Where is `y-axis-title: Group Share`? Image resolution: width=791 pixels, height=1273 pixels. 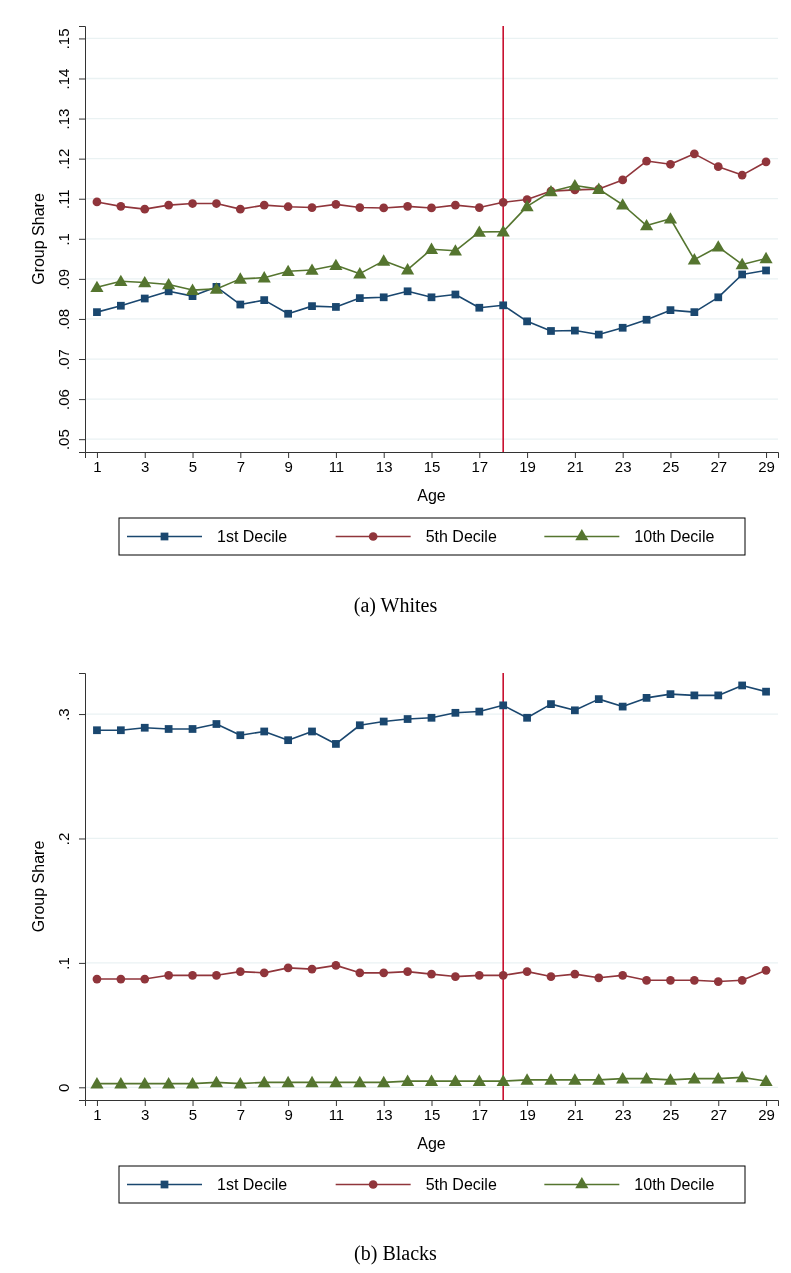 y-axis-title: Group Share is located at coordinates (38, 886).